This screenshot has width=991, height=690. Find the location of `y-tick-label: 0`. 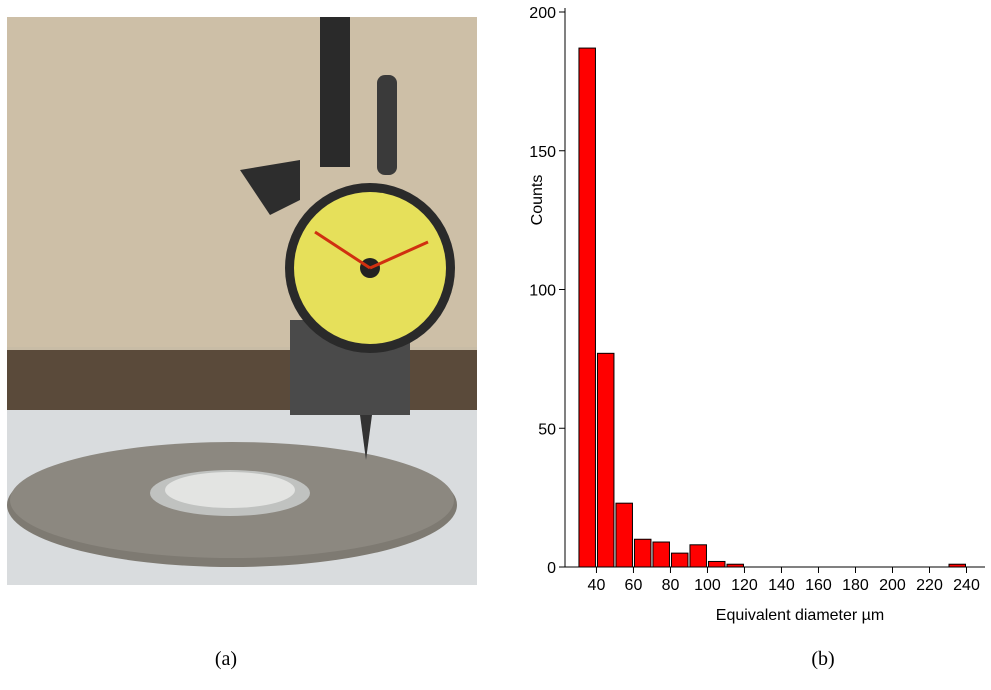

y-tick-label: 0 is located at coordinates (551, 568).